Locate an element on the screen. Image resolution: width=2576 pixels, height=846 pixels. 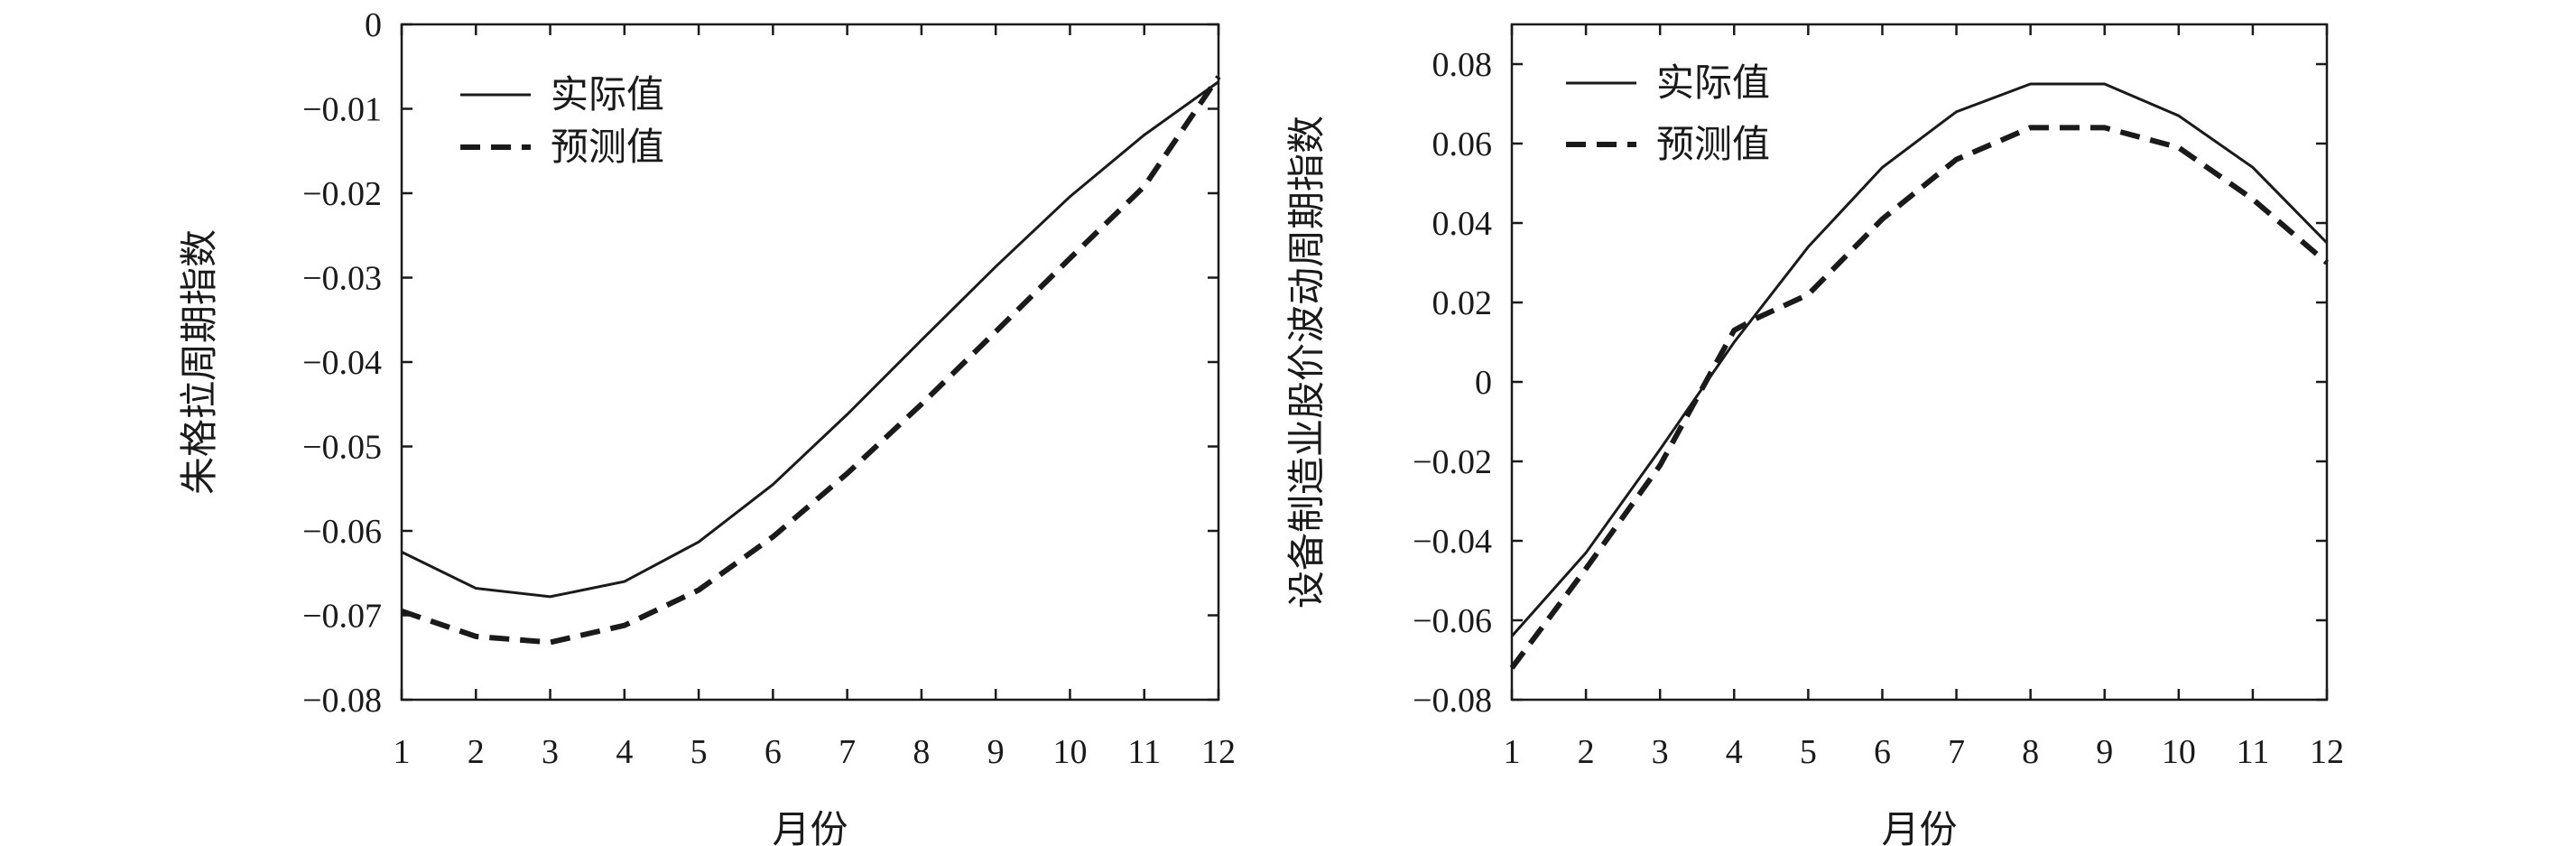
y-axis-title: 朱格拉周期指数 is located at coordinates (200, 362).